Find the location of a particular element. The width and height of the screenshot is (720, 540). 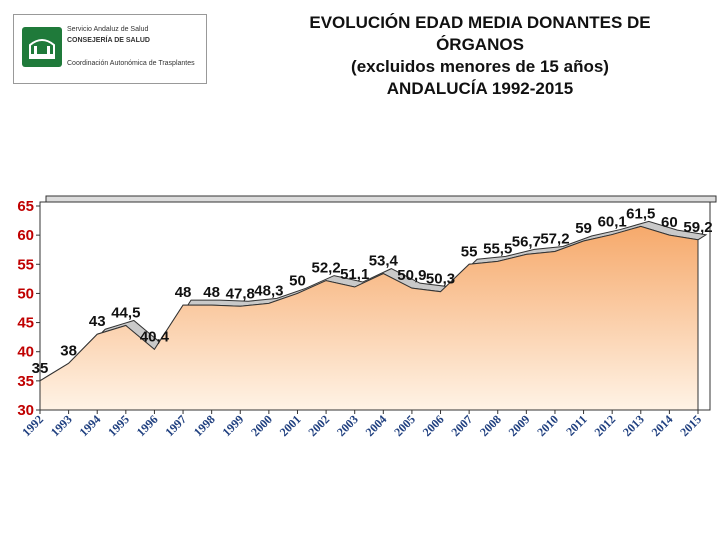

y-tick-label: 50 is located at coordinates (25, 293).